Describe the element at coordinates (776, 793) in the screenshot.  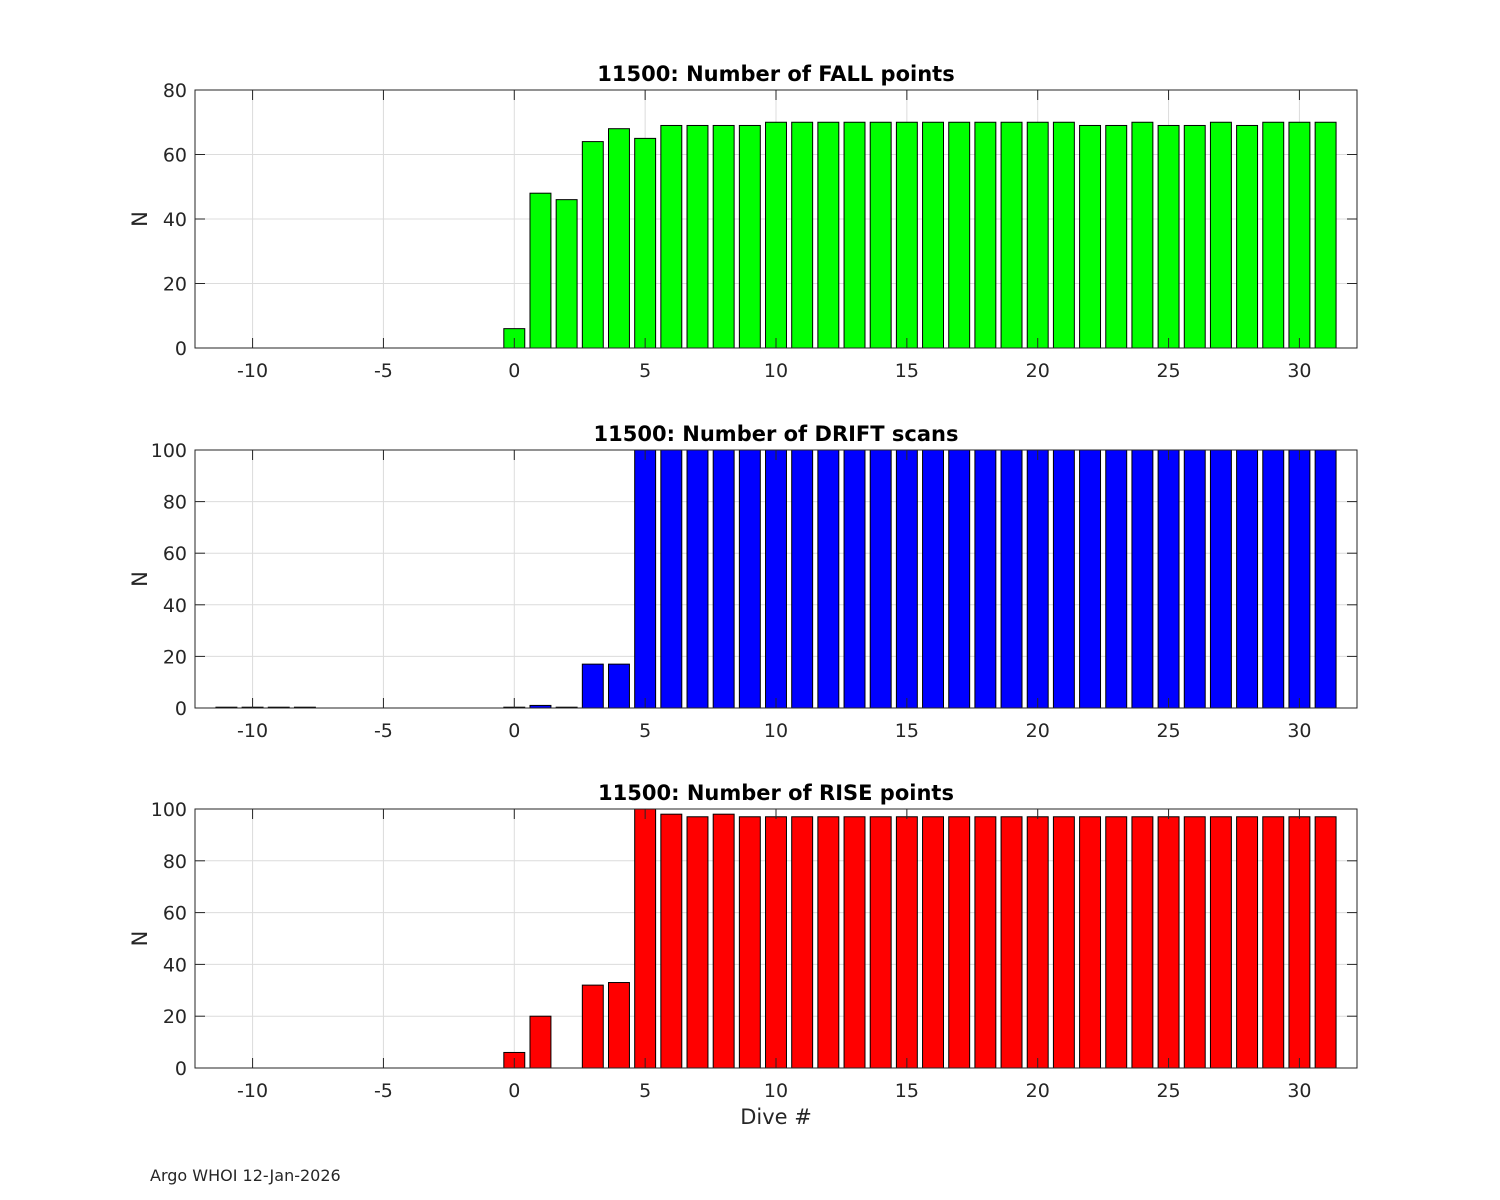
I see `chart-title: 11500: Number of RISE points` at that location.